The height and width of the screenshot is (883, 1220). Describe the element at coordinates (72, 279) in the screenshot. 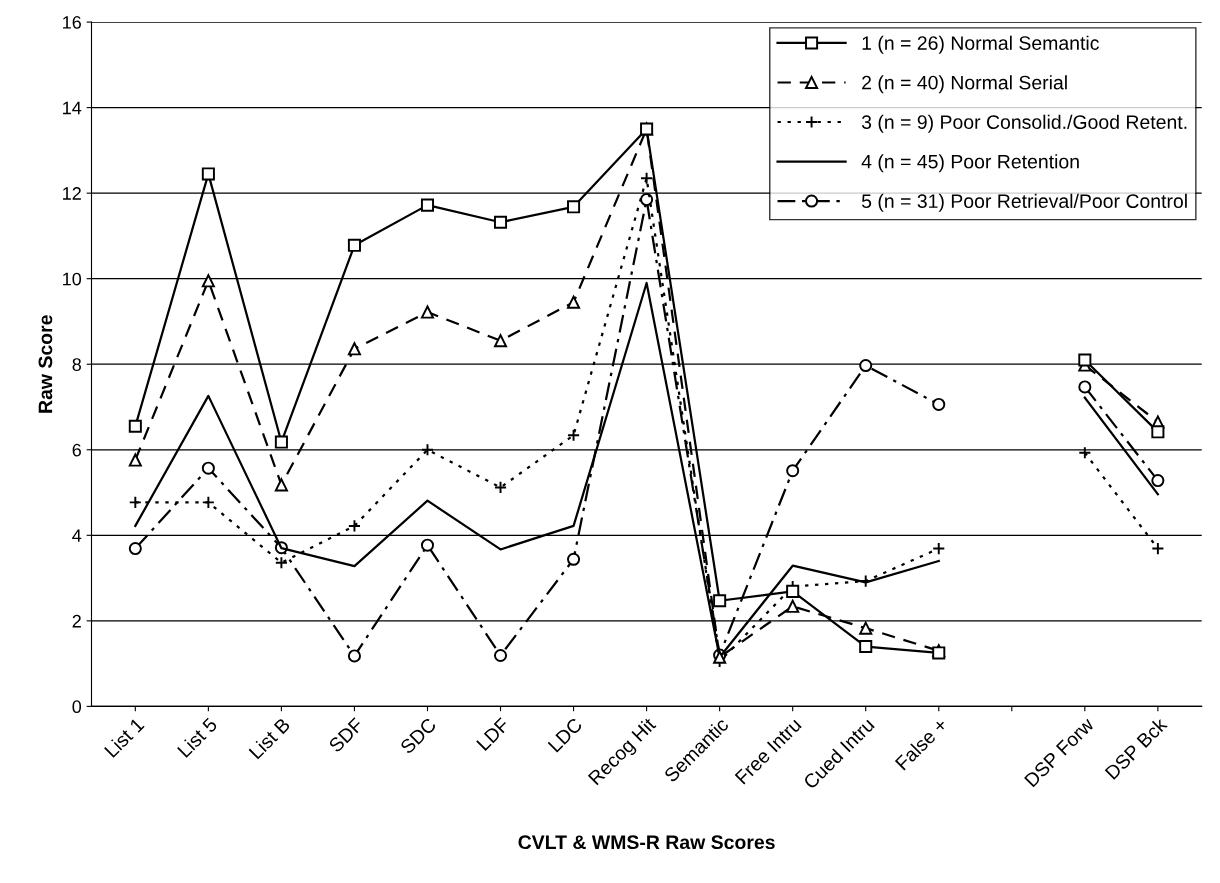

I see `y-tick-label: 10` at that location.